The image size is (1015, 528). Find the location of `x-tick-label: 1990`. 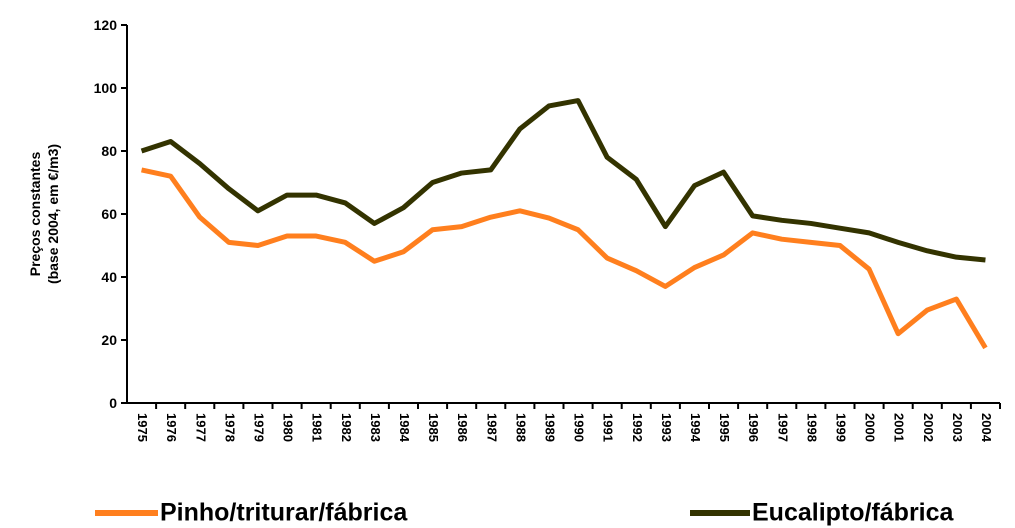

x-tick-label: 1990 is located at coordinates (579, 427).